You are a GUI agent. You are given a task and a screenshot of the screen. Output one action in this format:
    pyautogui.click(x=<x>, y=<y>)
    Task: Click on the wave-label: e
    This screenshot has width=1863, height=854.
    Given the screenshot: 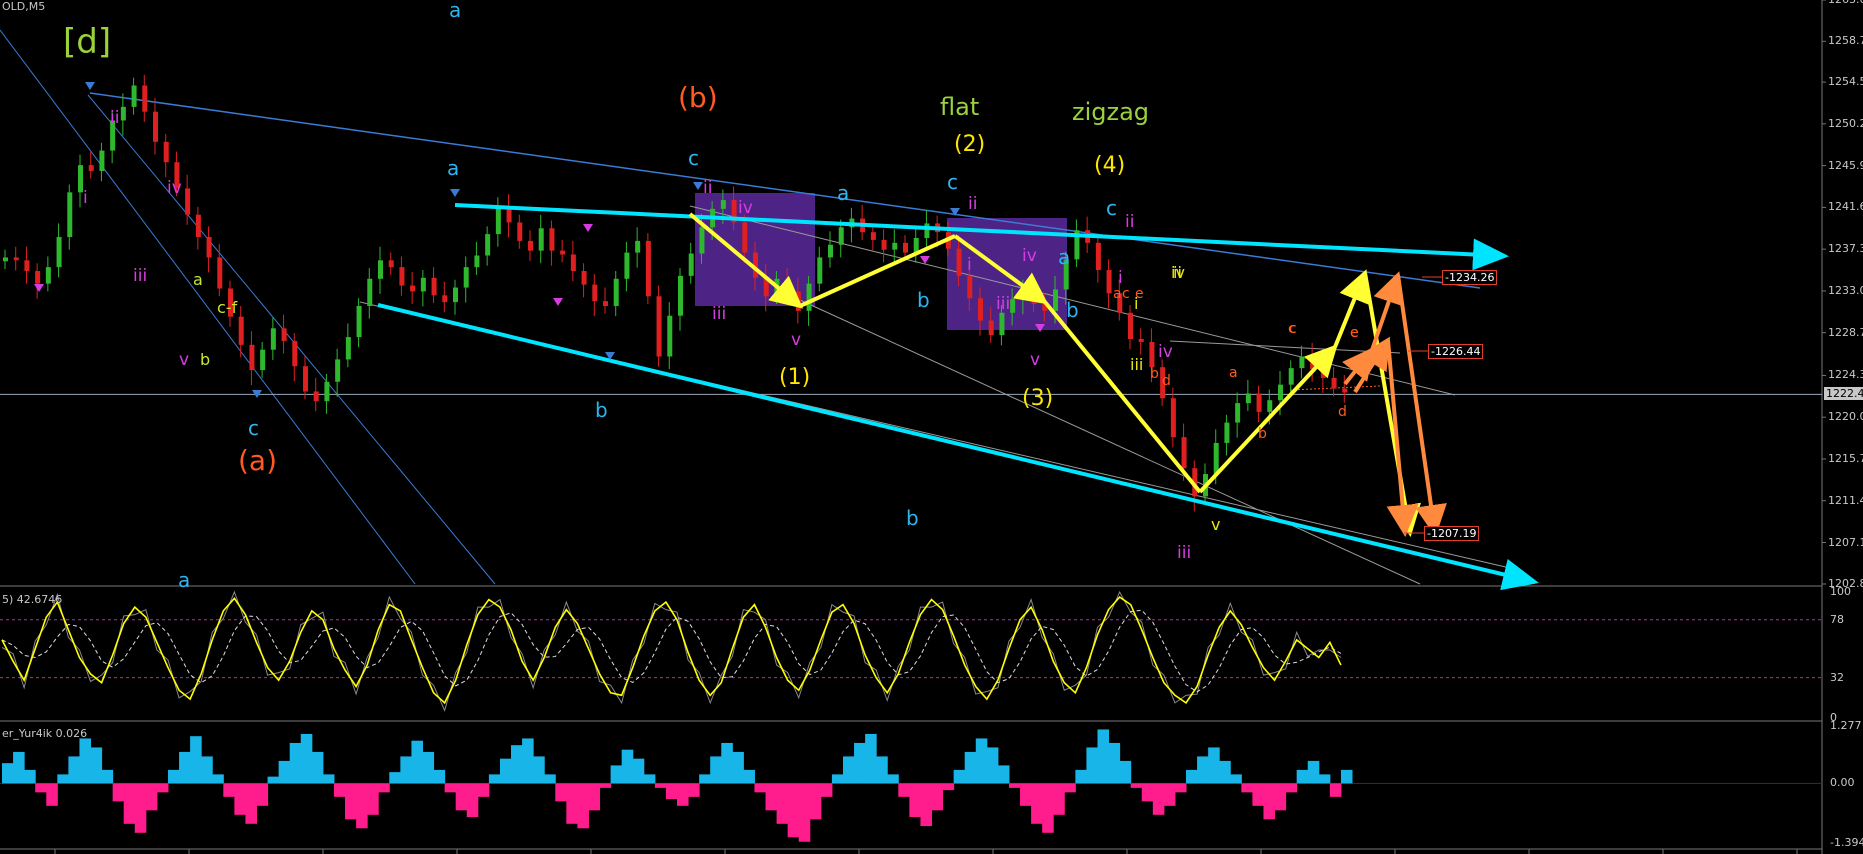 What is the action you would take?
    pyautogui.click(x=1354, y=333)
    